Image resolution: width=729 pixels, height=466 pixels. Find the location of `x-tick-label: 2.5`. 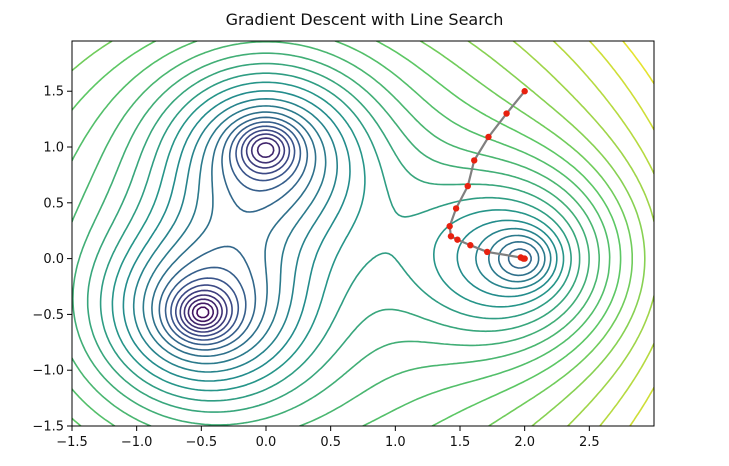

x-tick-label: 2.5 is located at coordinates (589, 442).